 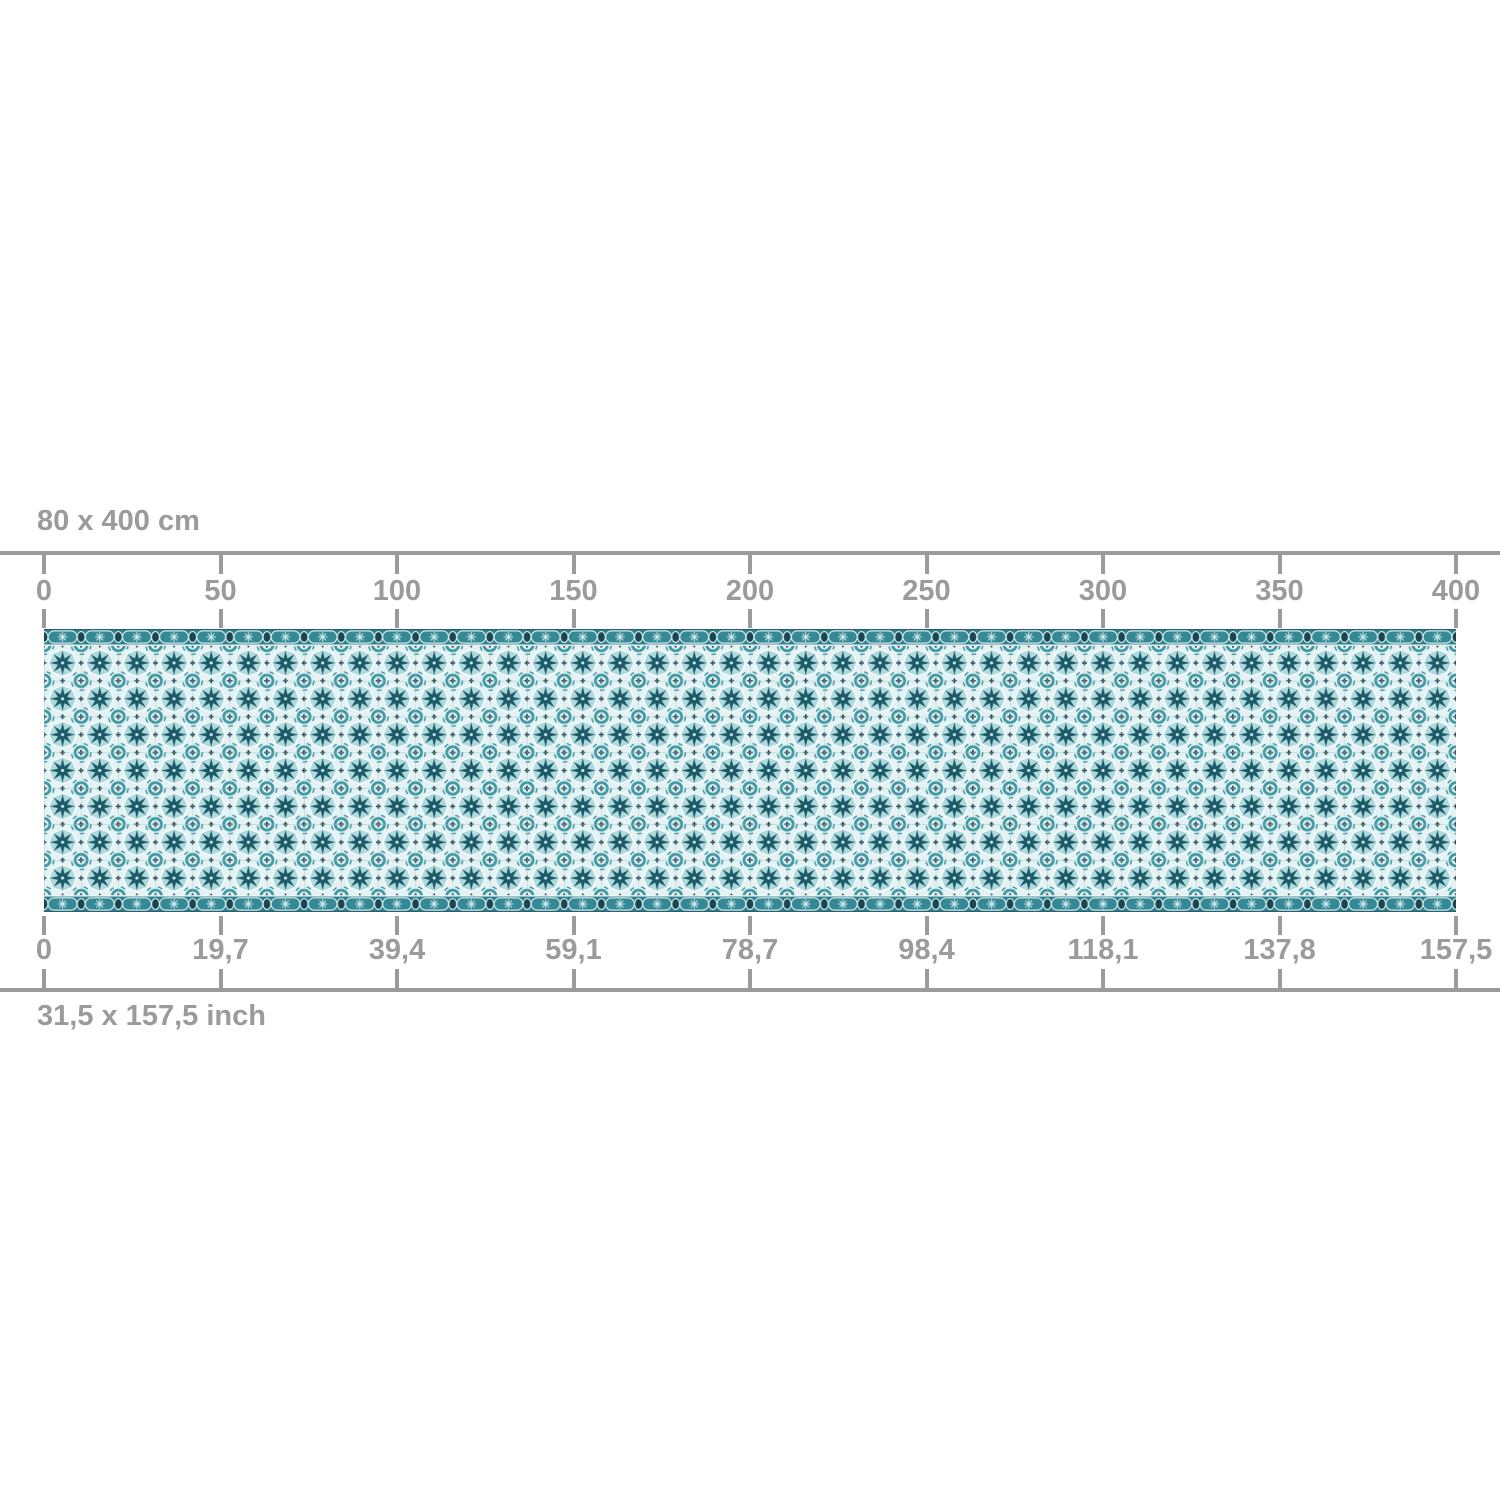 What do you see at coordinates (1103, 950) in the screenshot?
I see `ruler-number: 118,1` at bounding box center [1103, 950].